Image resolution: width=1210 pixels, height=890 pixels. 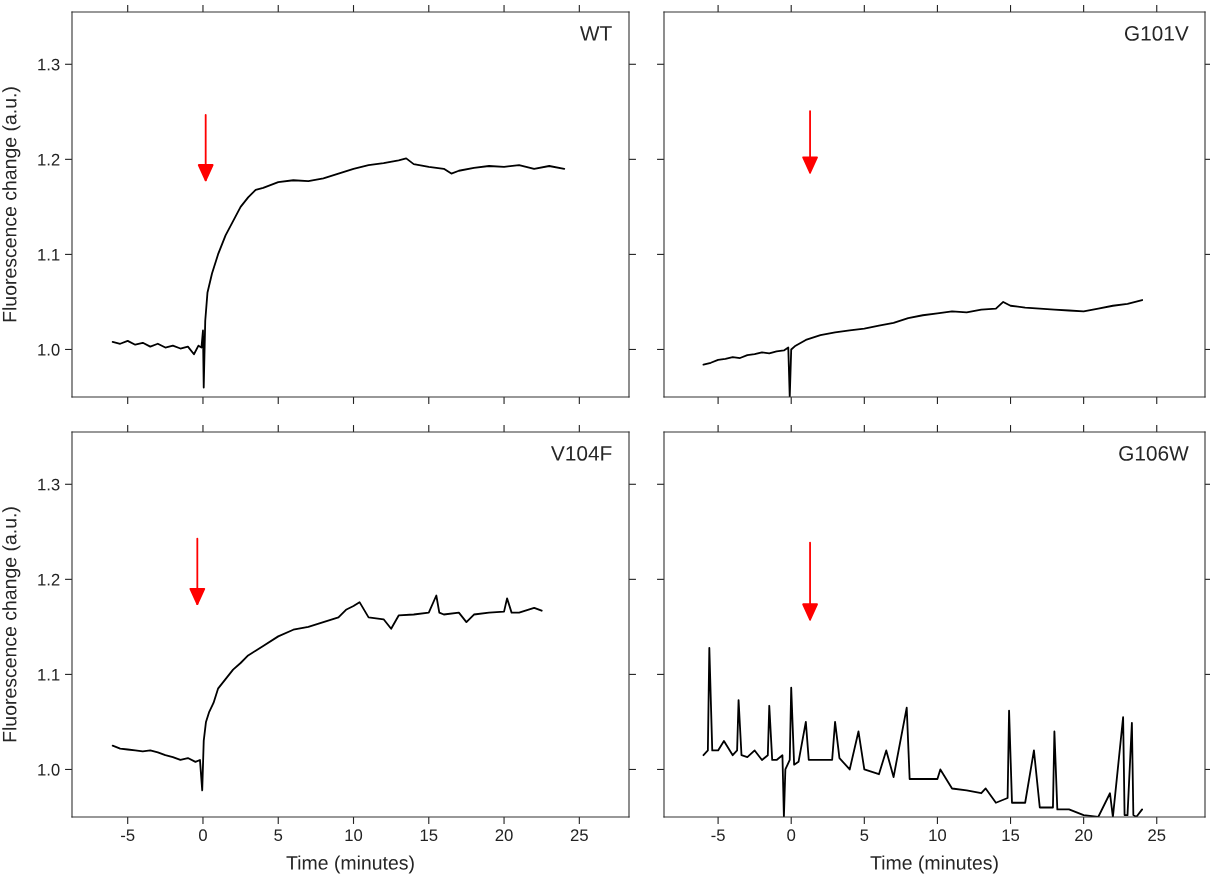 What do you see at coordinates (1154, 453) in the screenshot?
I see `annotation: G106W` at bounding box center [1154, 453].